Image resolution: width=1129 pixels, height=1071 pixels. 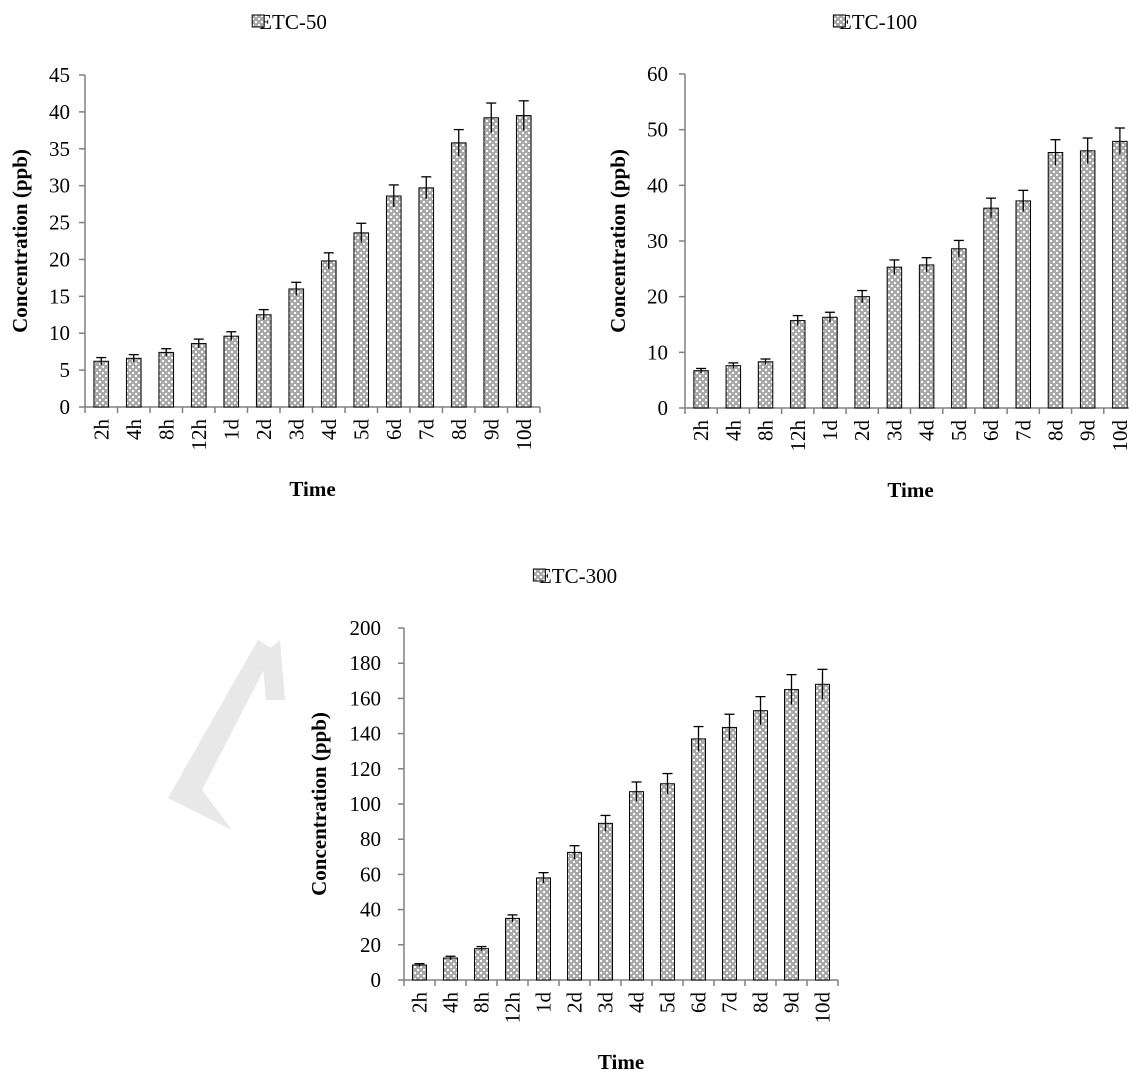 What do you see at coordinates (894, 431) in the screenshot?
I see `x-tick-label: 3d` at bounding box center [894, 431].